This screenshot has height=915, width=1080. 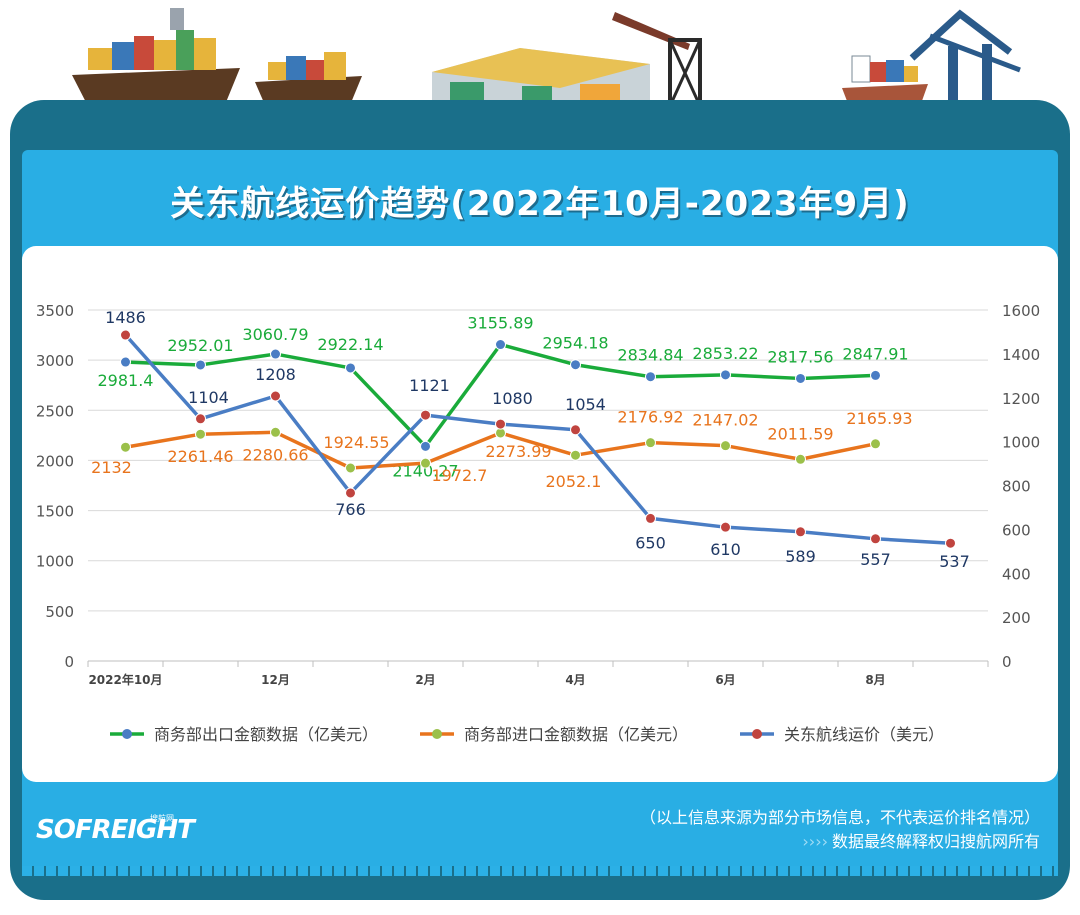 What do you see at coordinates (55, 311) in the screenshot?
I see `y-tick-left: 3500` at bounding box center [55, 311].